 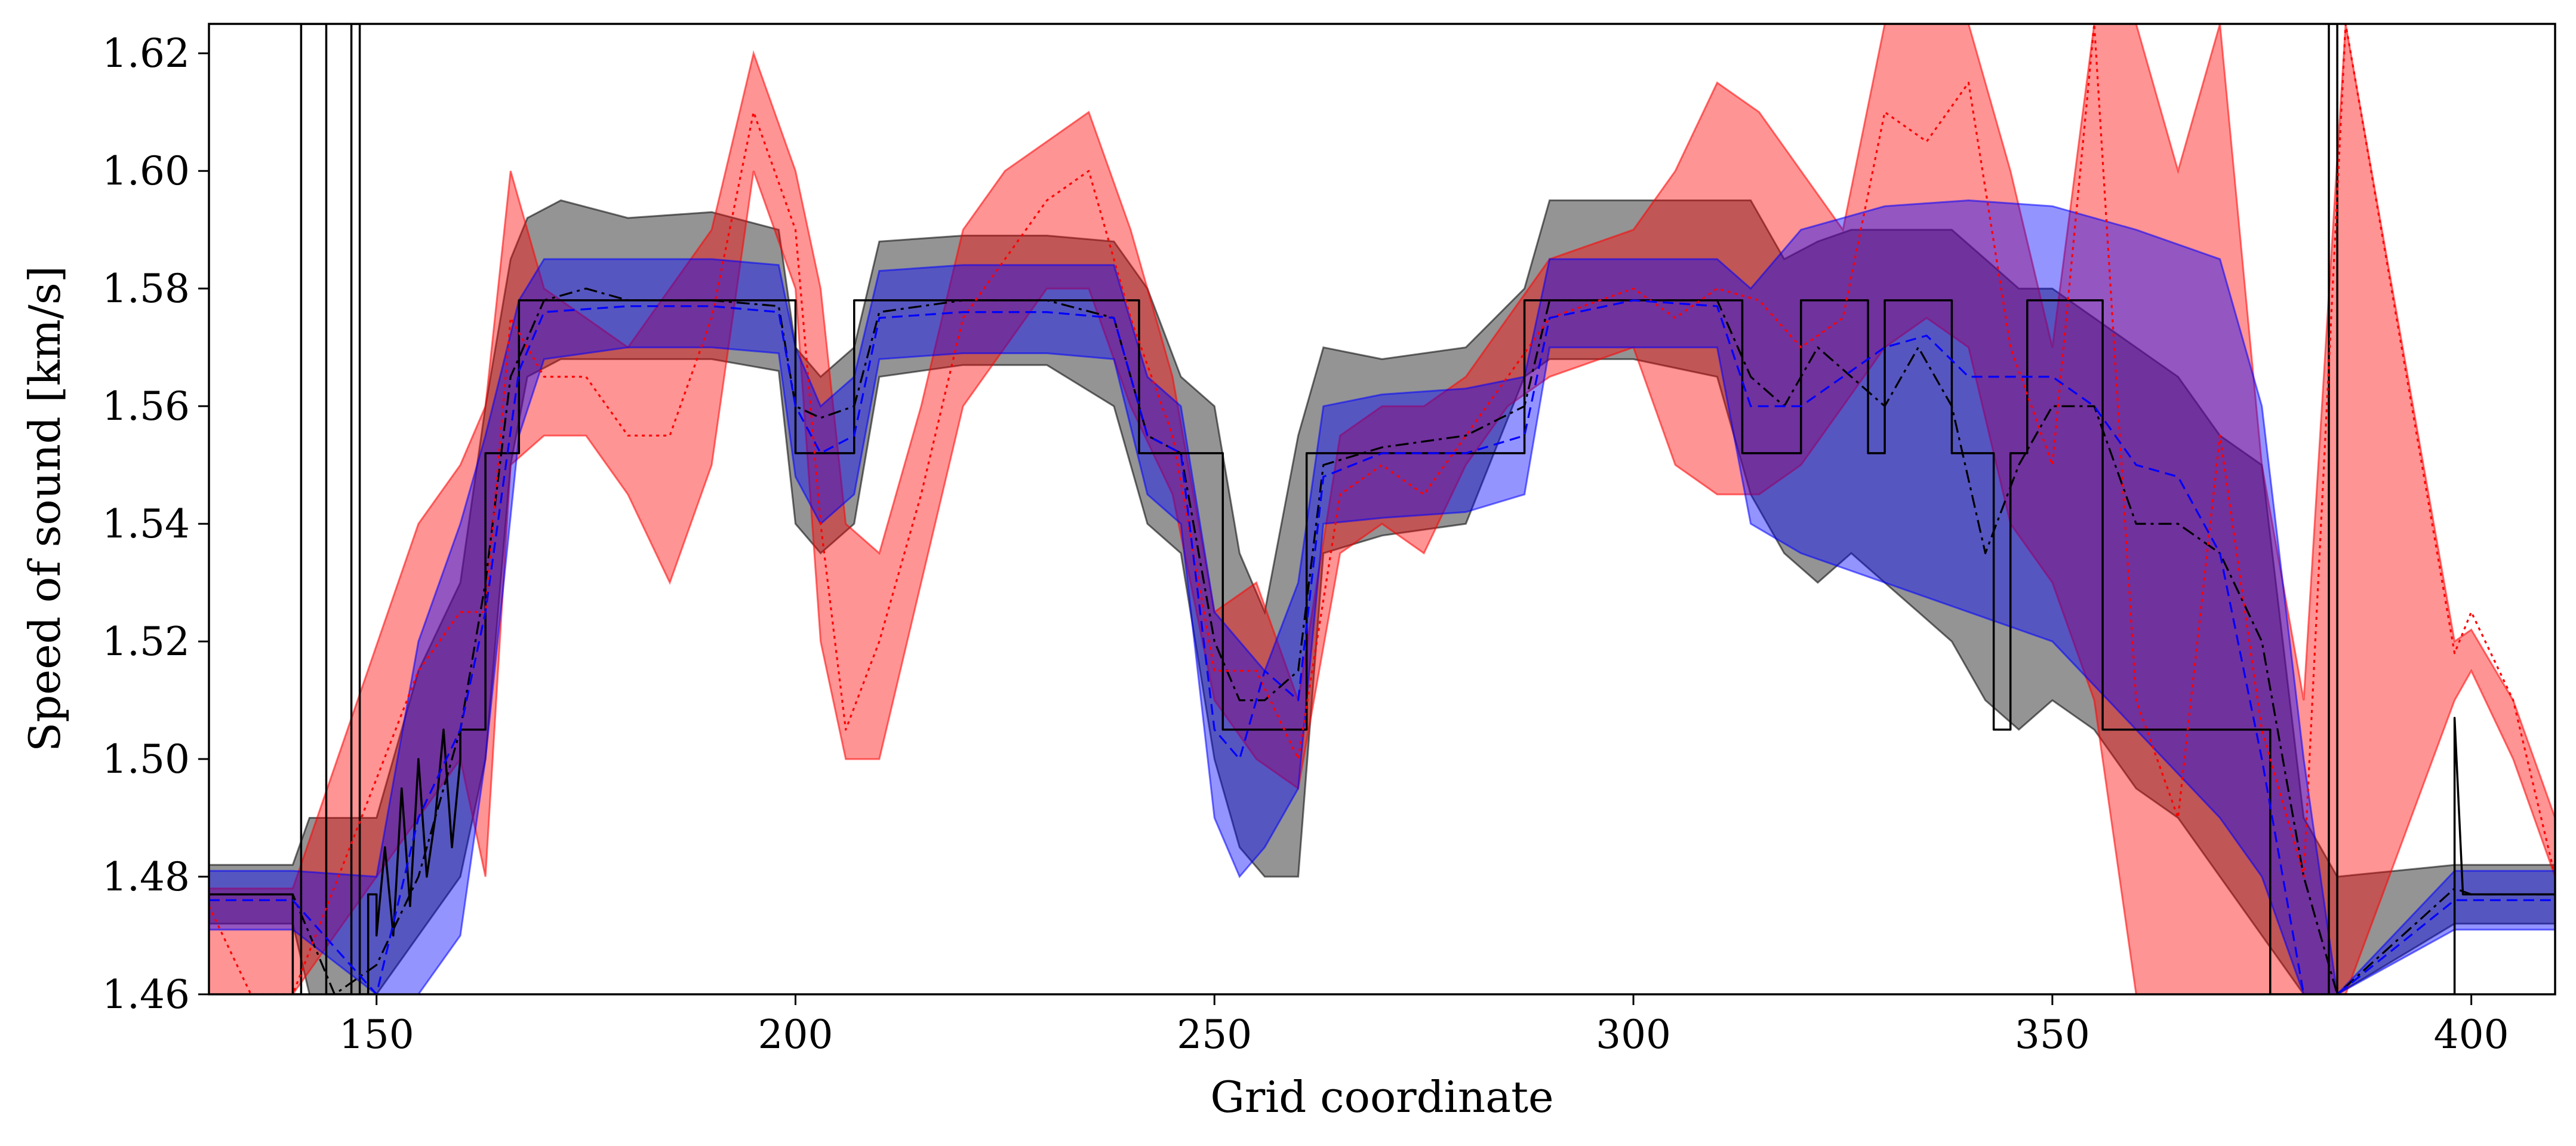 I want to click on y-tick-label-1.46: 1.46, so click(x=146, y=995).